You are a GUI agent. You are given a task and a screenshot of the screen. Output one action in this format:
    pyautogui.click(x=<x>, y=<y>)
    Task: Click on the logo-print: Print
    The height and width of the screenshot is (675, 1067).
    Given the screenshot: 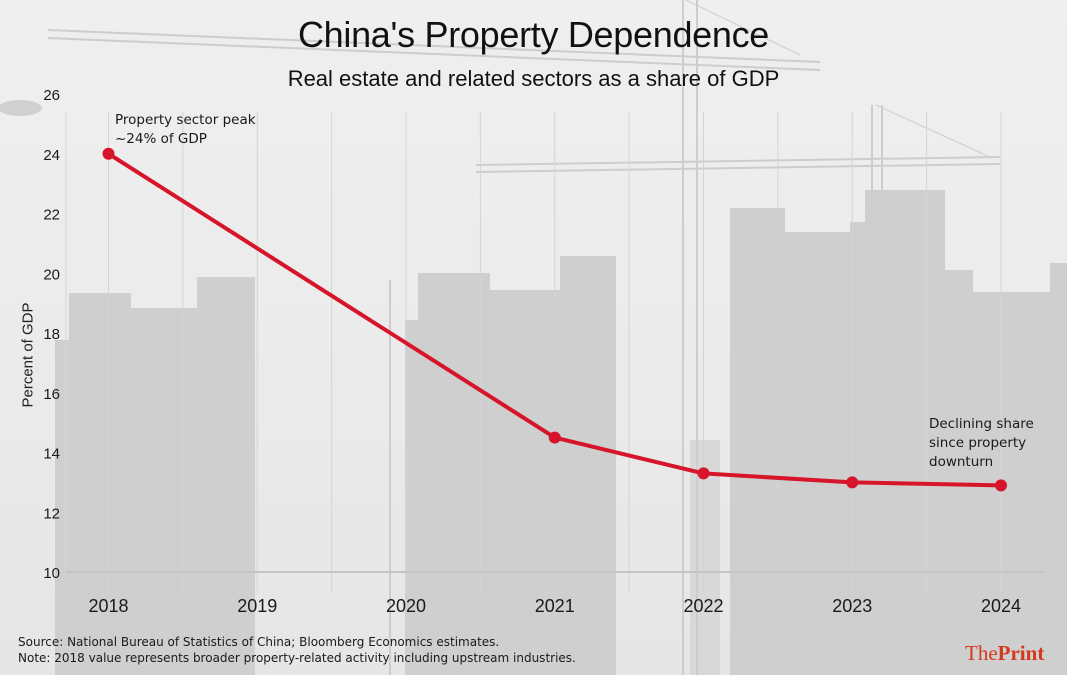 What is the action you would take?
    pyautogui.click(x=1021, y=653)
    